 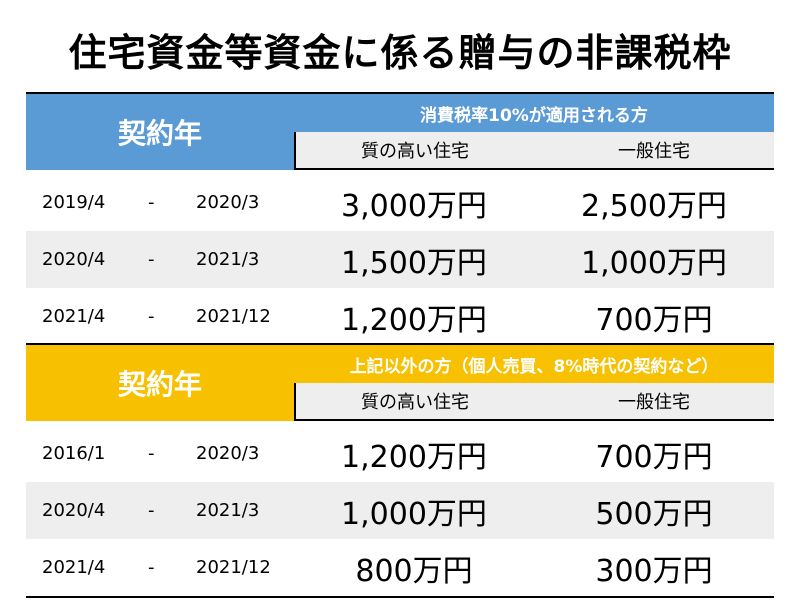 I want to click on table-header: 契約年 消費税率10%が適用される方 質の高い住宅 一般住宅, so click(x=400, y=134).